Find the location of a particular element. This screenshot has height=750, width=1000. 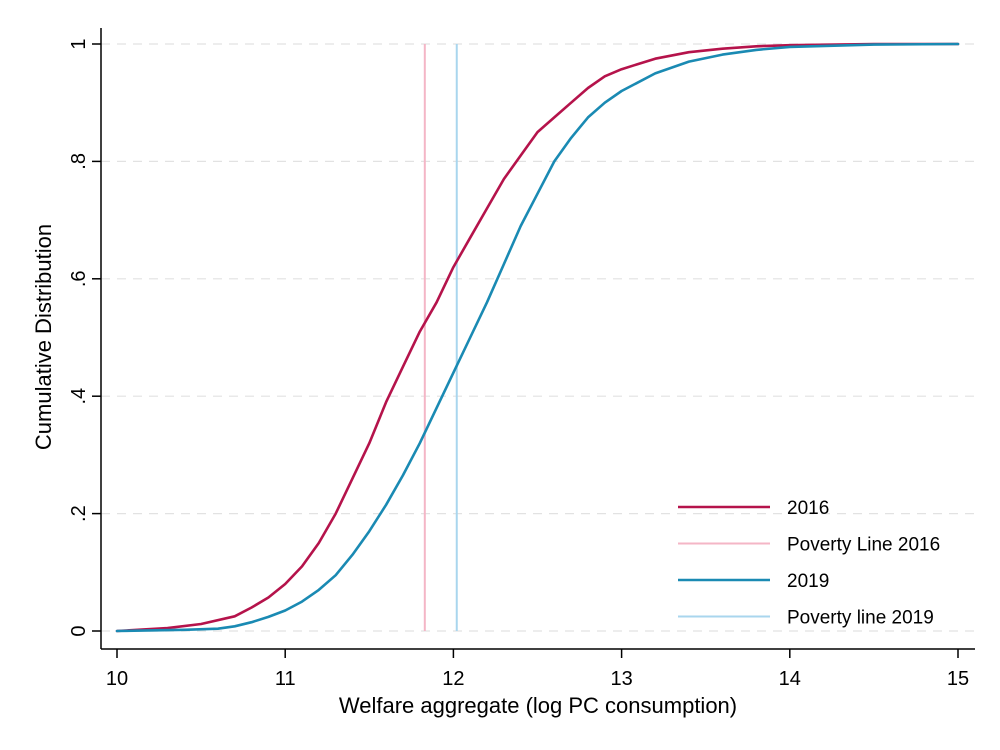

y-tick-label: .2 is located at coordinates (79, 513).